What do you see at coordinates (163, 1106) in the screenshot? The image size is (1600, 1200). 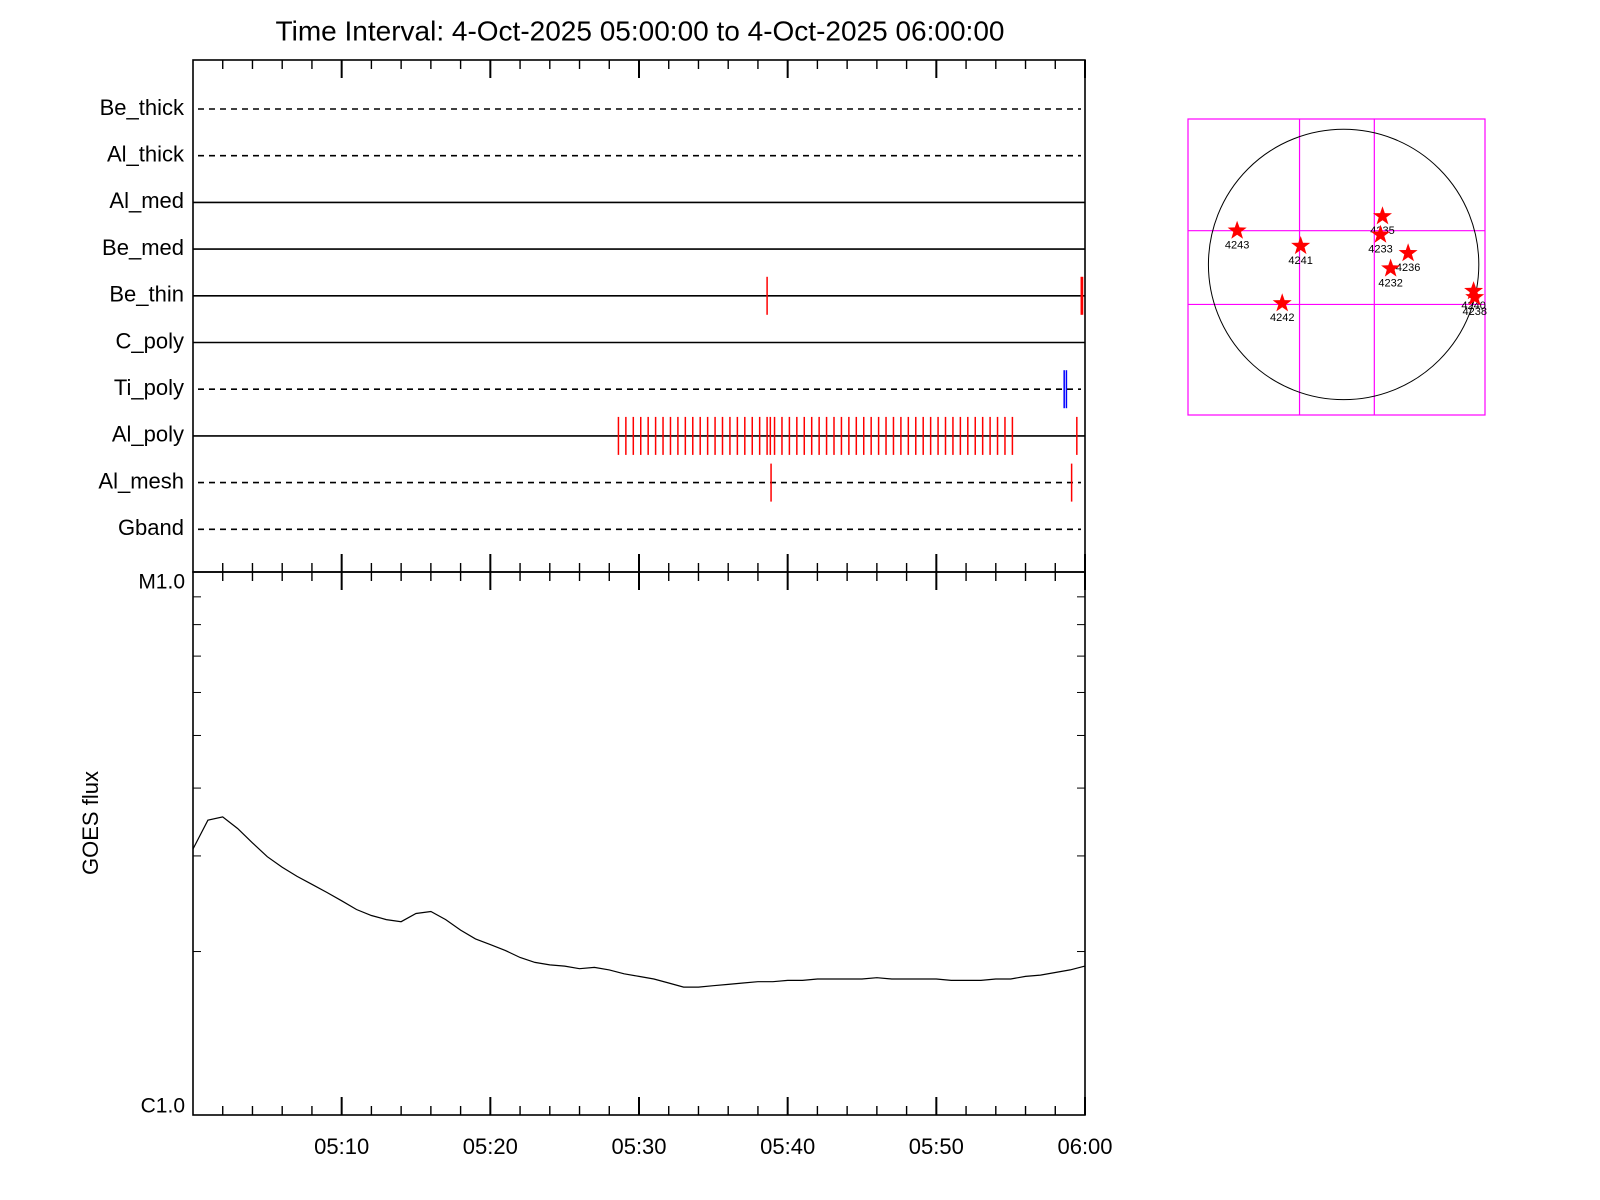 I see `y-tick-label: C1.0` at bounding box center [163, 1106].